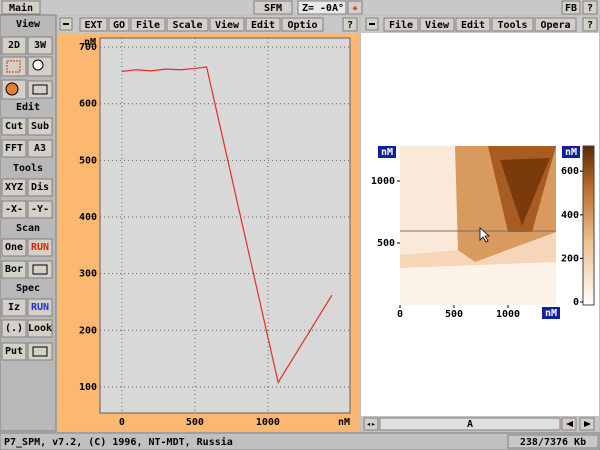  Describe the element at coordinates (88, 217) in the screenshot. I see `y-tick-label: 400` at that location.